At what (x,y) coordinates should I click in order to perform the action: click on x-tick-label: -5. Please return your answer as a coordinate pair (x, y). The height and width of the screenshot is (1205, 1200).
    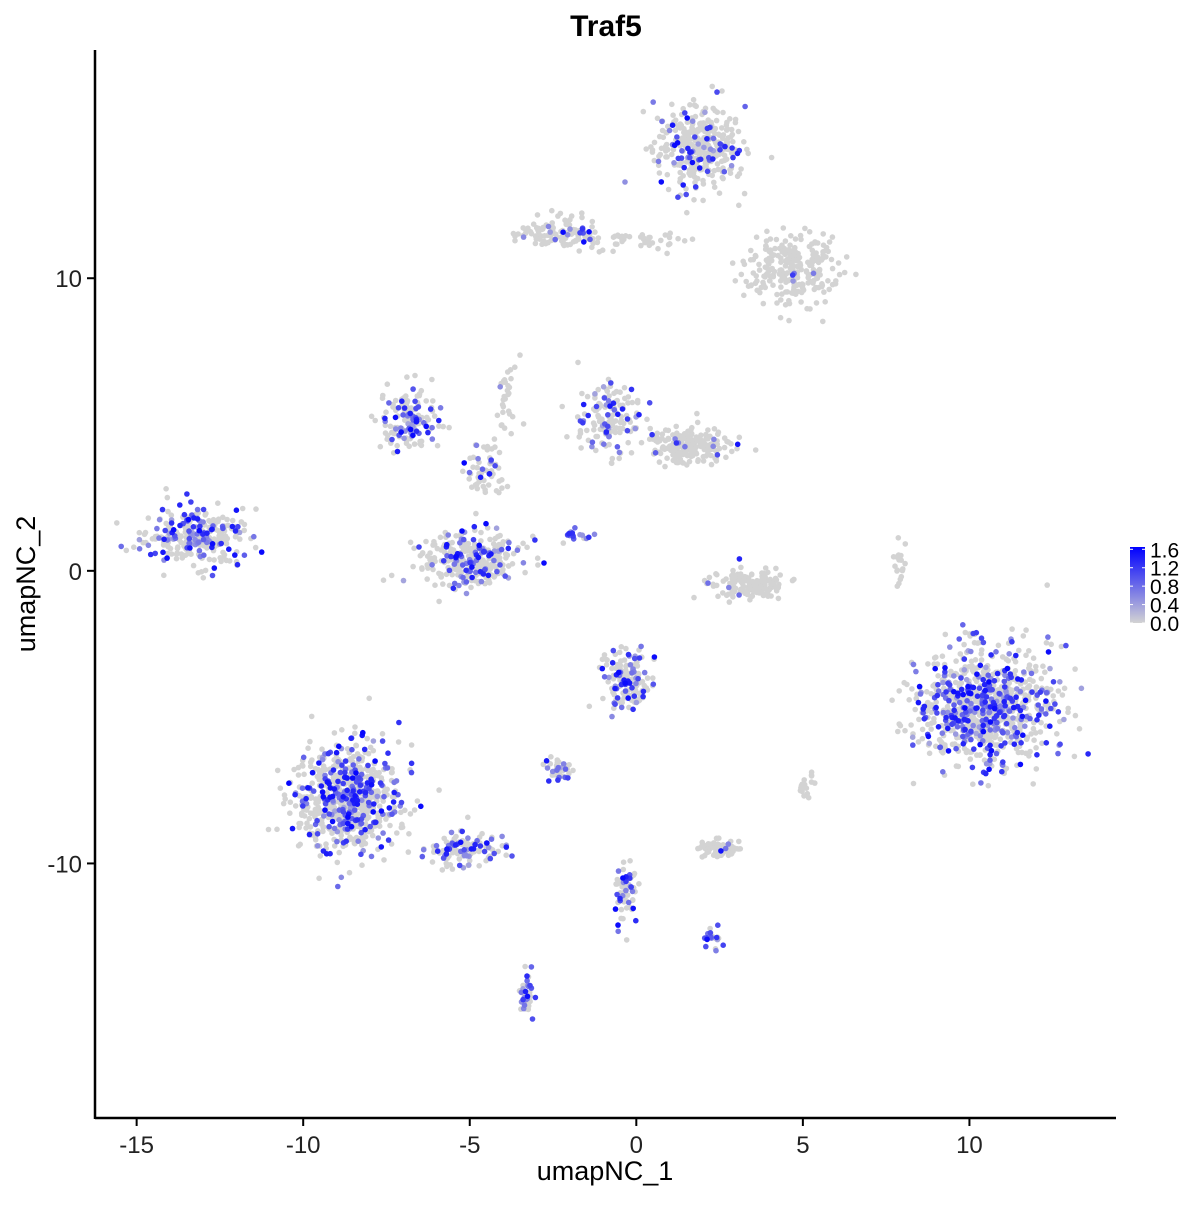
    Looking at the image, I should click on (469, 1145).